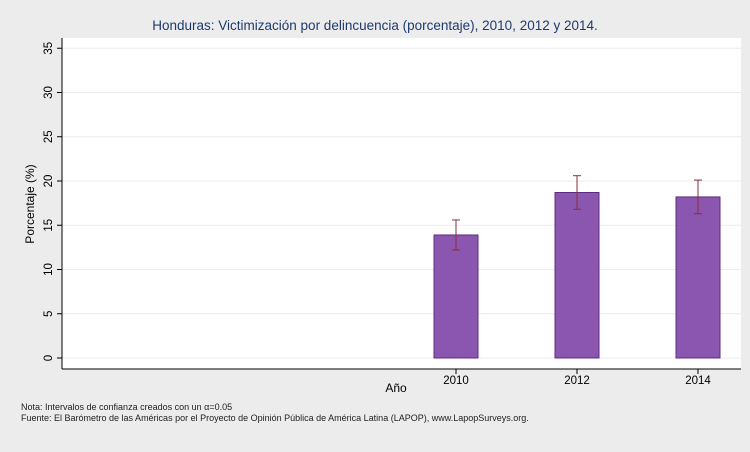 The image size is (750, 452). What do you see at coordinates (456, 381) in the screenshot?
I see `x-tick-label: 2010` at bounding box center [456, 381].